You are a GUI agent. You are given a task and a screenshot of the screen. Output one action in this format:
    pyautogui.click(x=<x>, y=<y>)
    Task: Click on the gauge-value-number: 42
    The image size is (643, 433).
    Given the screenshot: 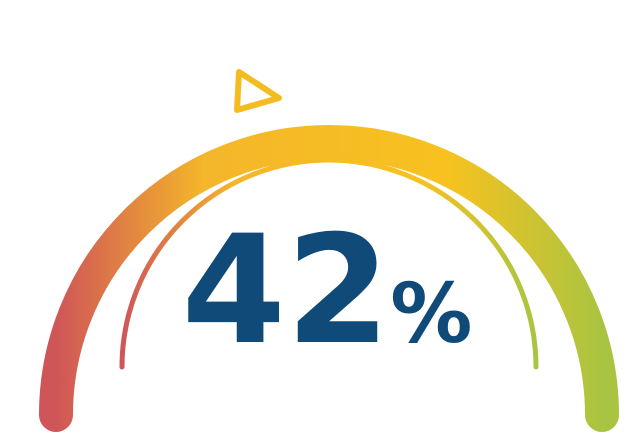 What is the action you would take?
    pyautogui.click(x=286, y=291)
    